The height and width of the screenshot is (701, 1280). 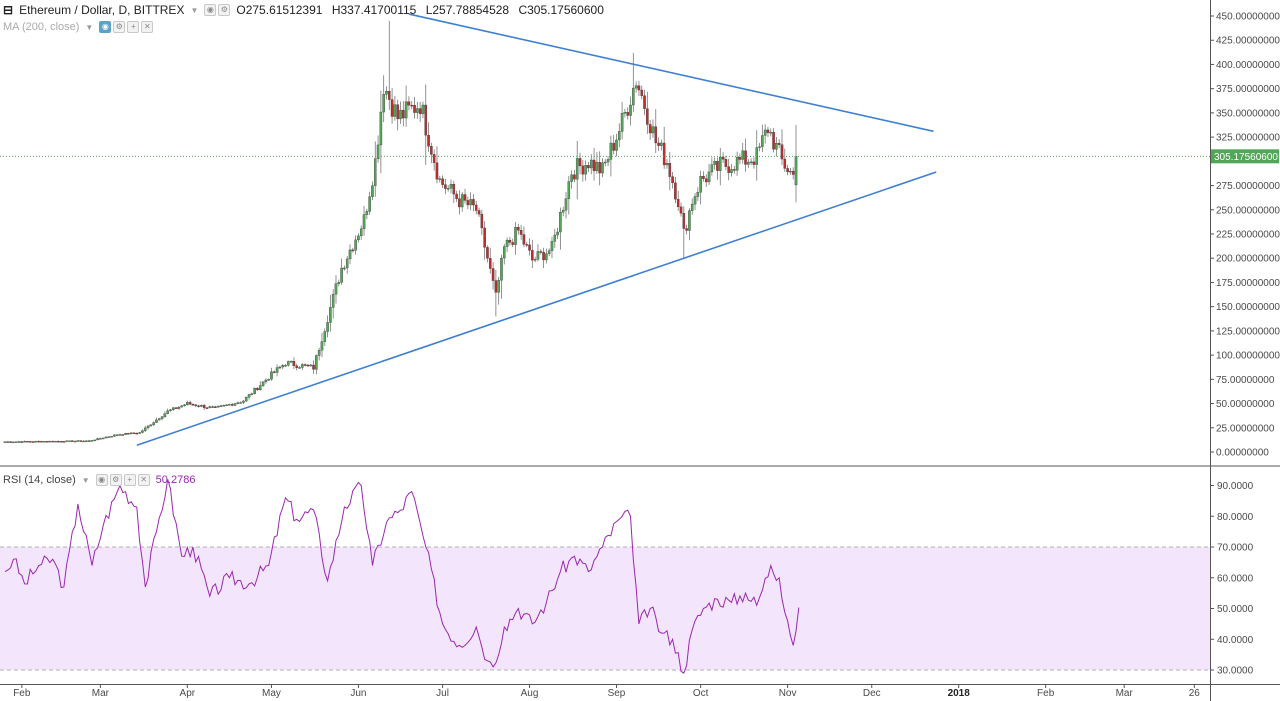 I want to click on price-tick-label: 400.00000000, so click(x=1248, y=65).